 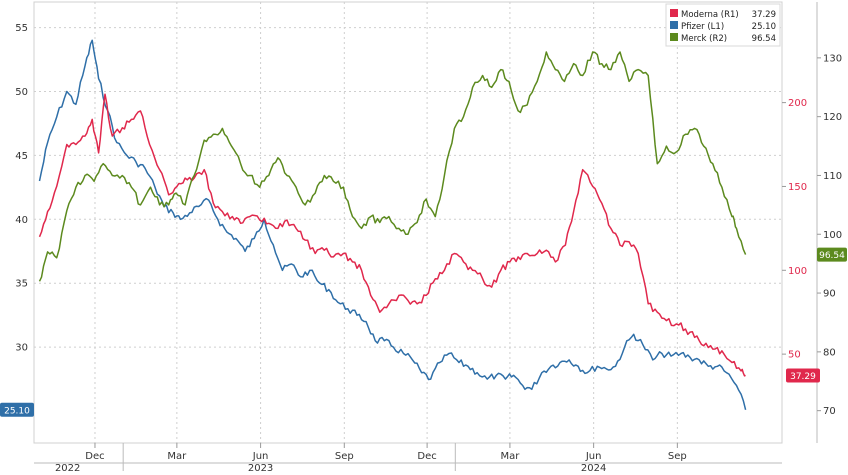 I want to click on y-r1-tick-label: 50, so click(x=794, y=355).